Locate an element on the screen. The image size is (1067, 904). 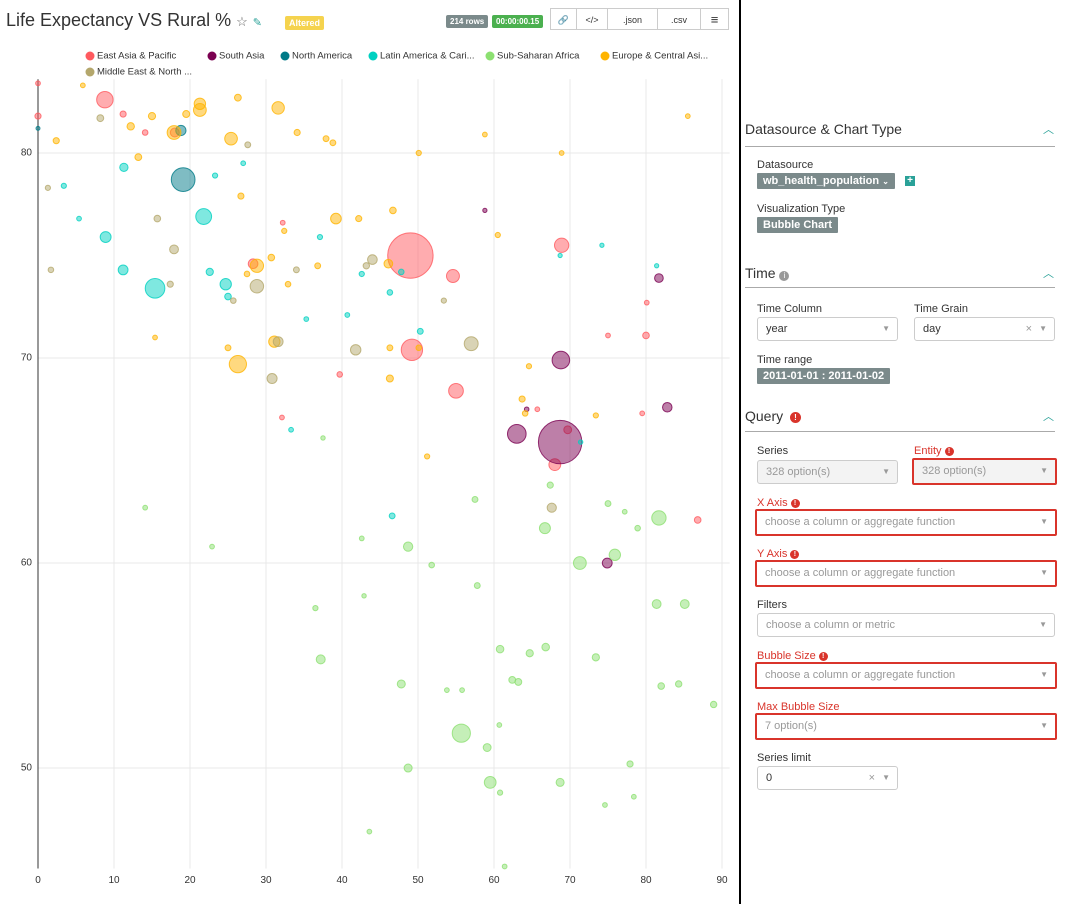
edit-icon: ✎ is located at coordinates (257, 23).